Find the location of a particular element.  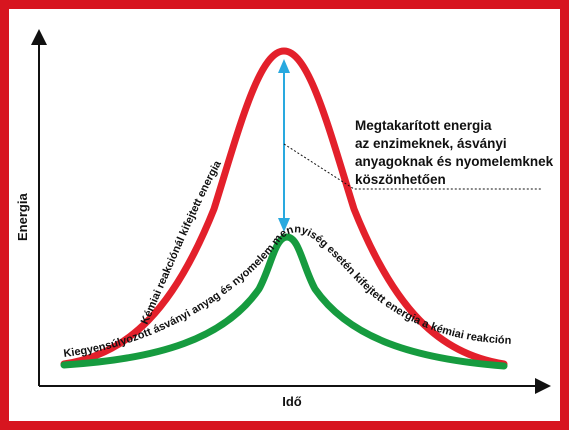

y-axis-label: Energia is located at coordinates (22, 217).